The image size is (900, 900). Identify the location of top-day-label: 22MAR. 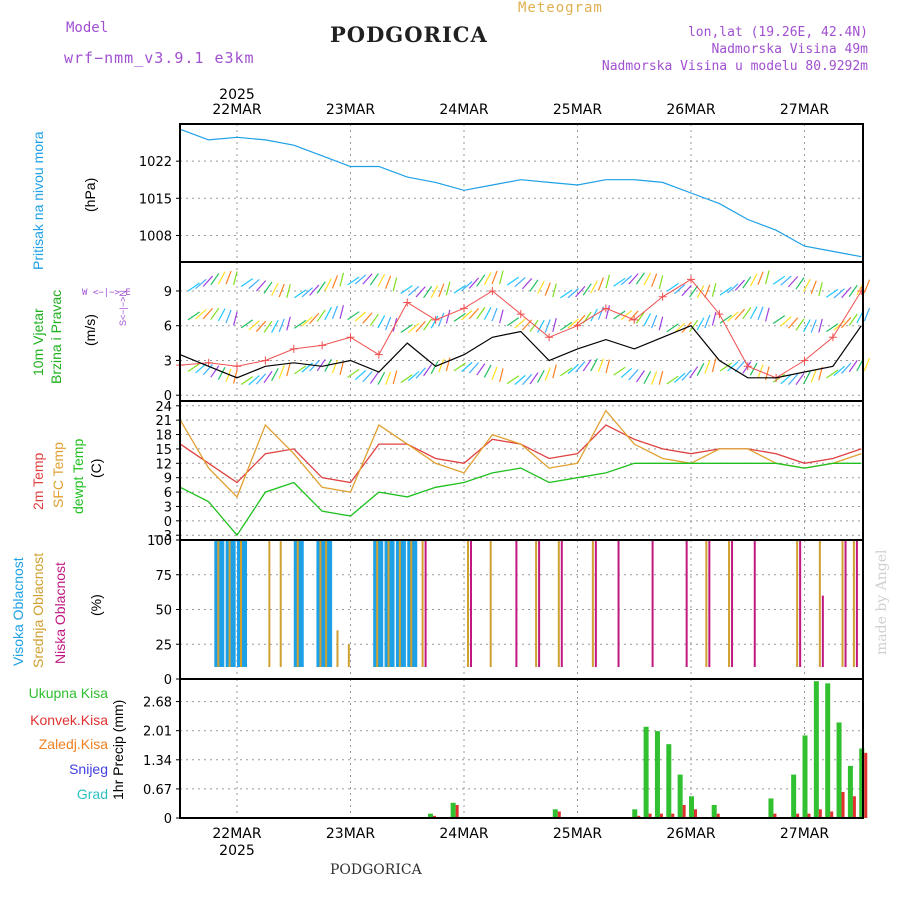
(236, 110).